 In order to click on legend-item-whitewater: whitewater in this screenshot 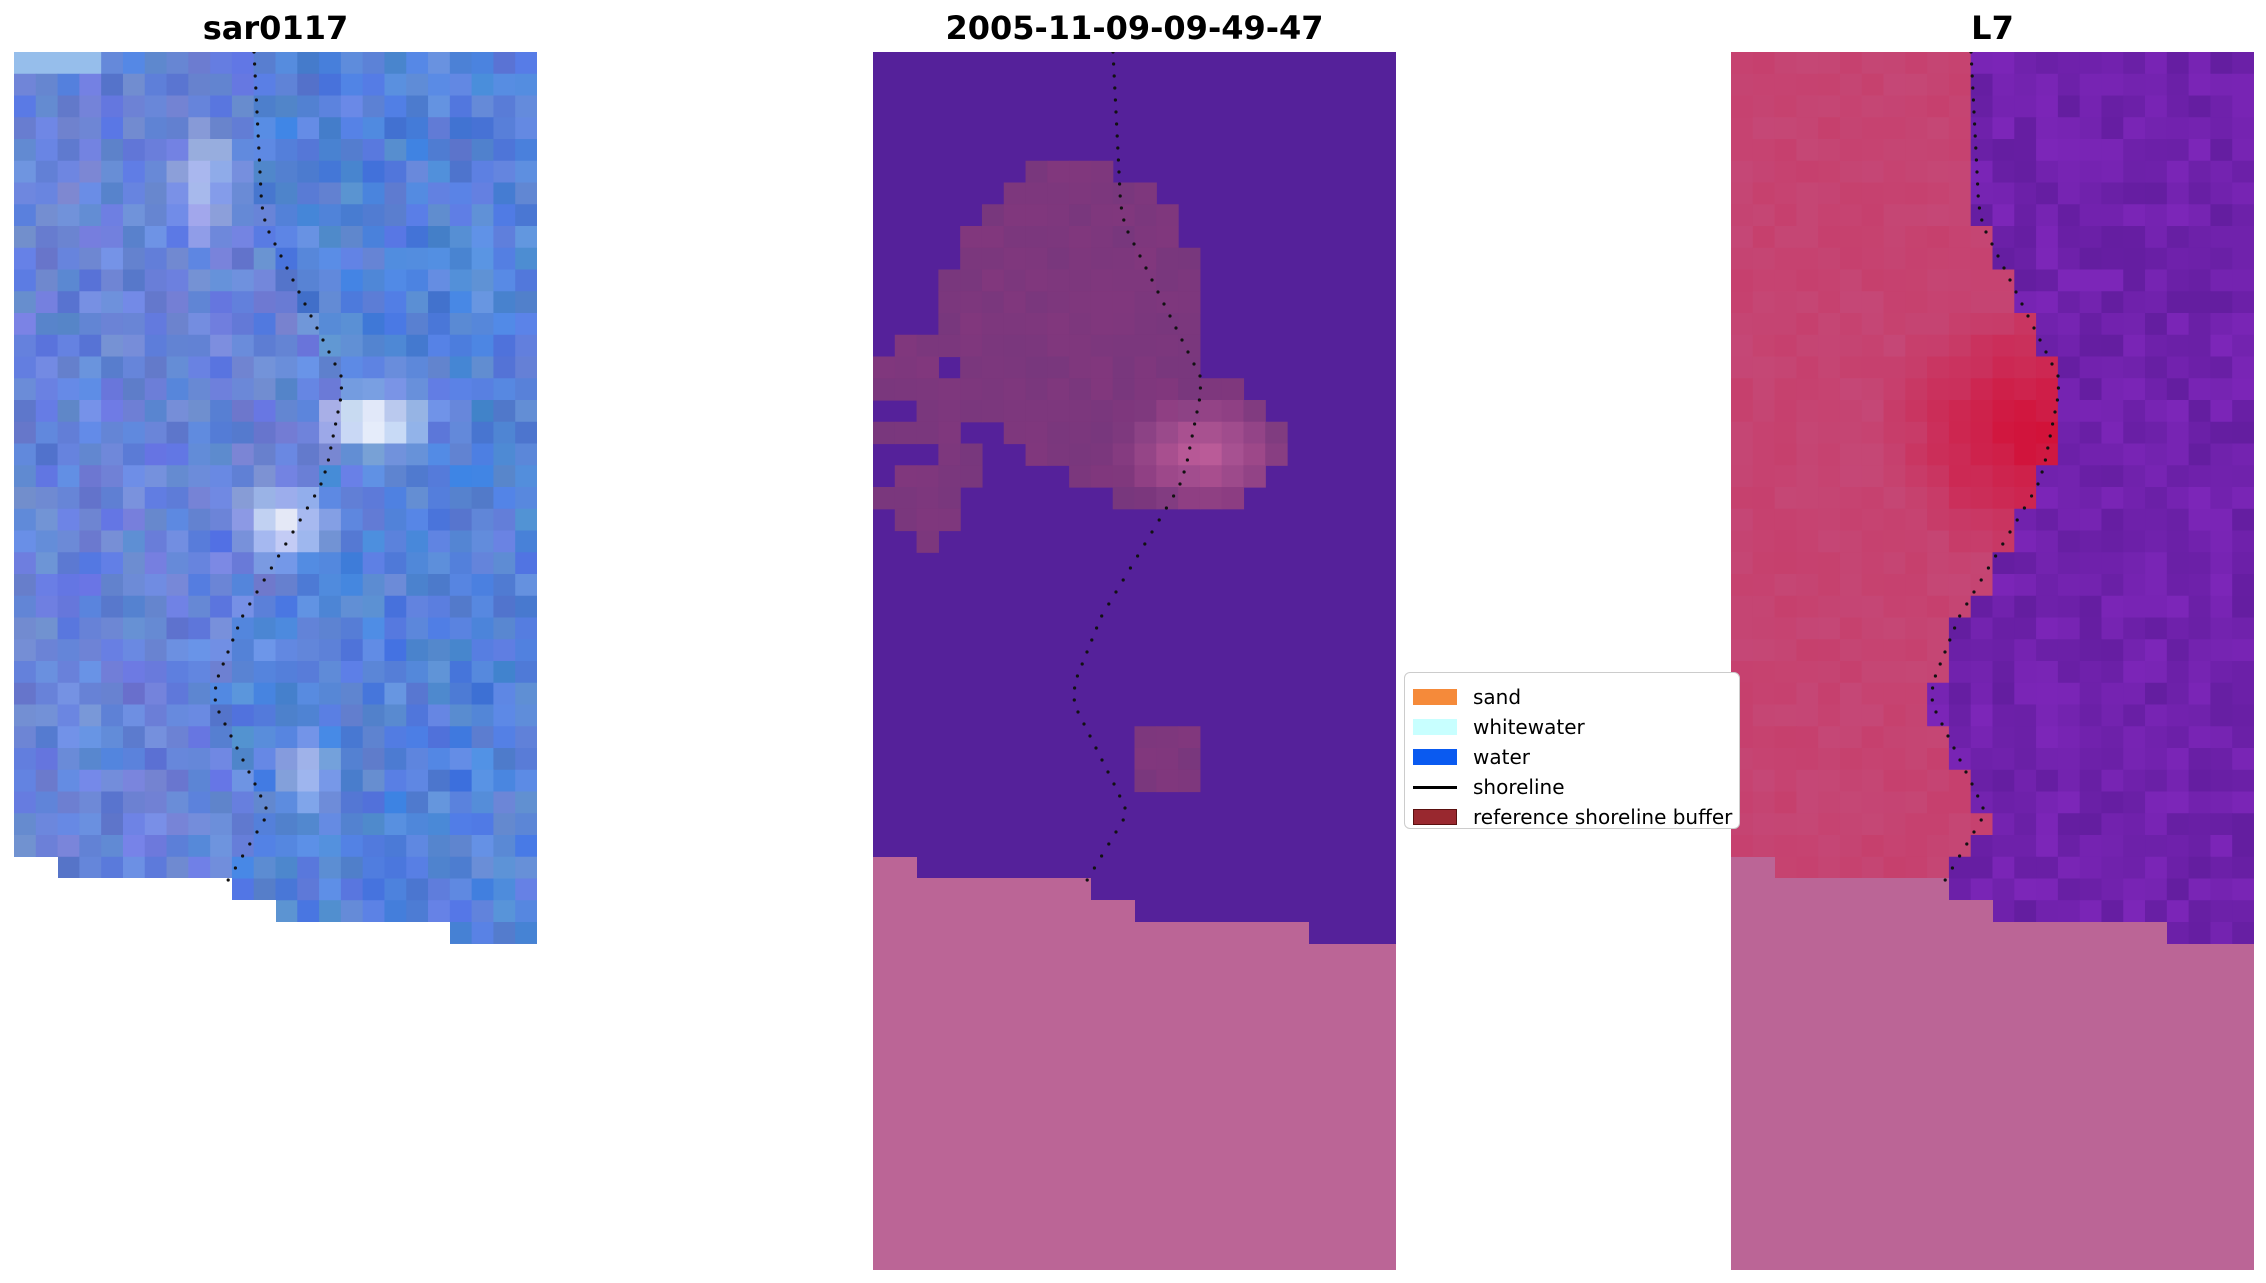, I will do `click(1499, 727)`.